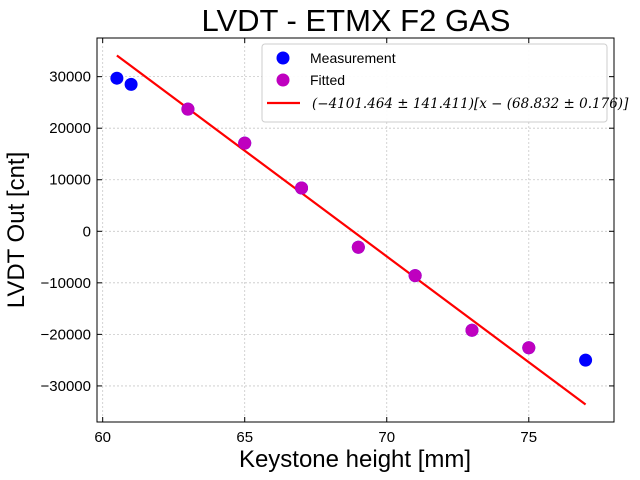 This screenshot has width=640, height=480. Describe the element at coordinates (70, 77) in the screenshot. I see `y-tick-label: 30000` at that location.